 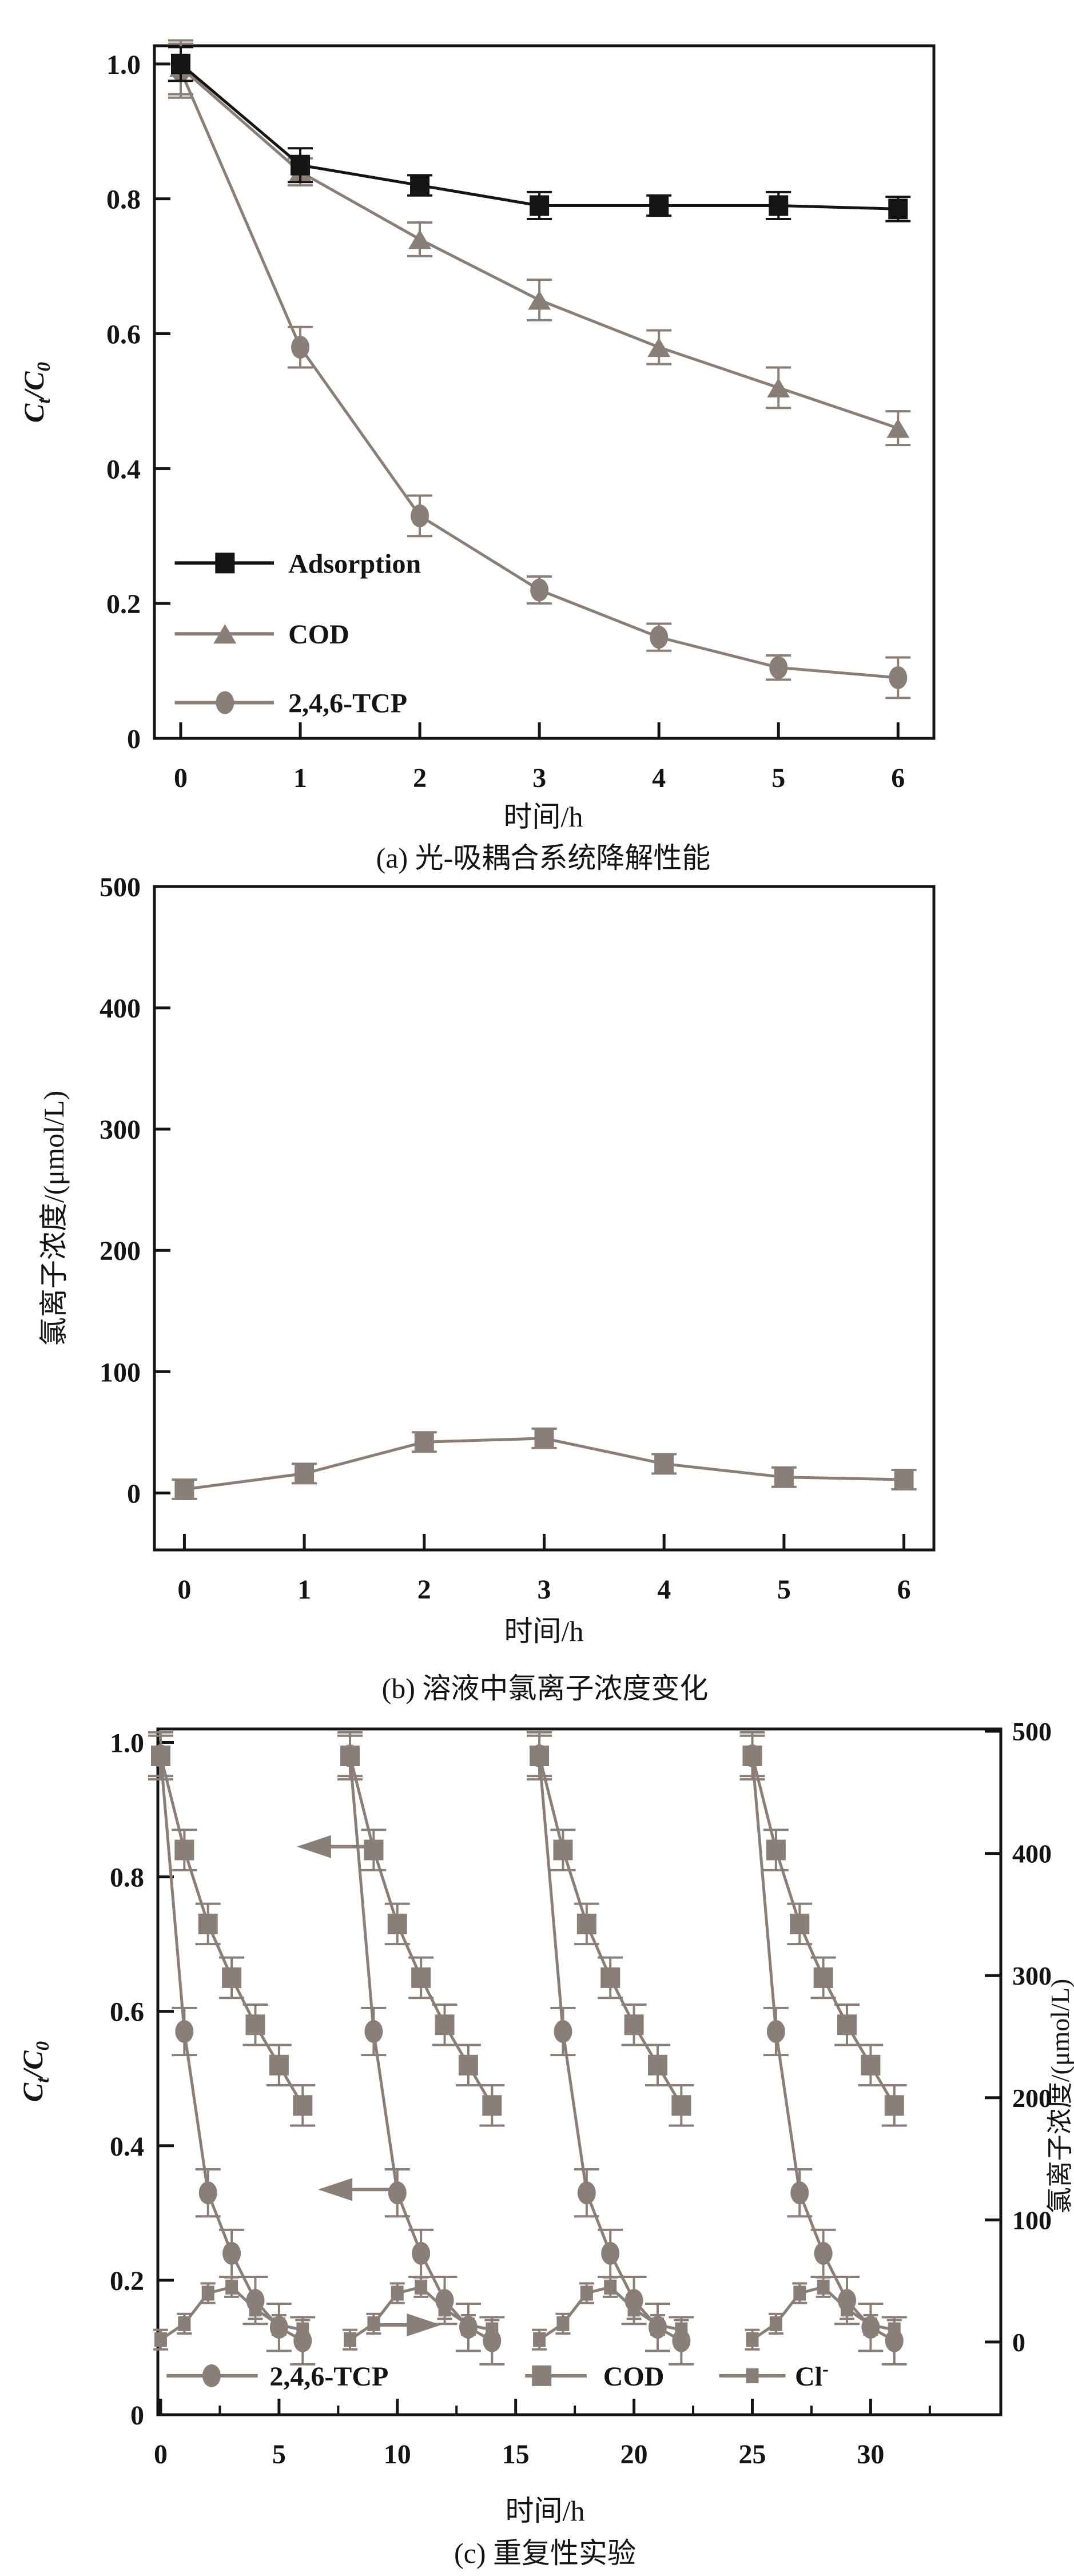 What do you see at coordinates (1059, 2096) in the screenshot?
I see `y-axis-title-c-right: 氯离子浓度/(μmol/L)` at bounding box center [1059, 2096].